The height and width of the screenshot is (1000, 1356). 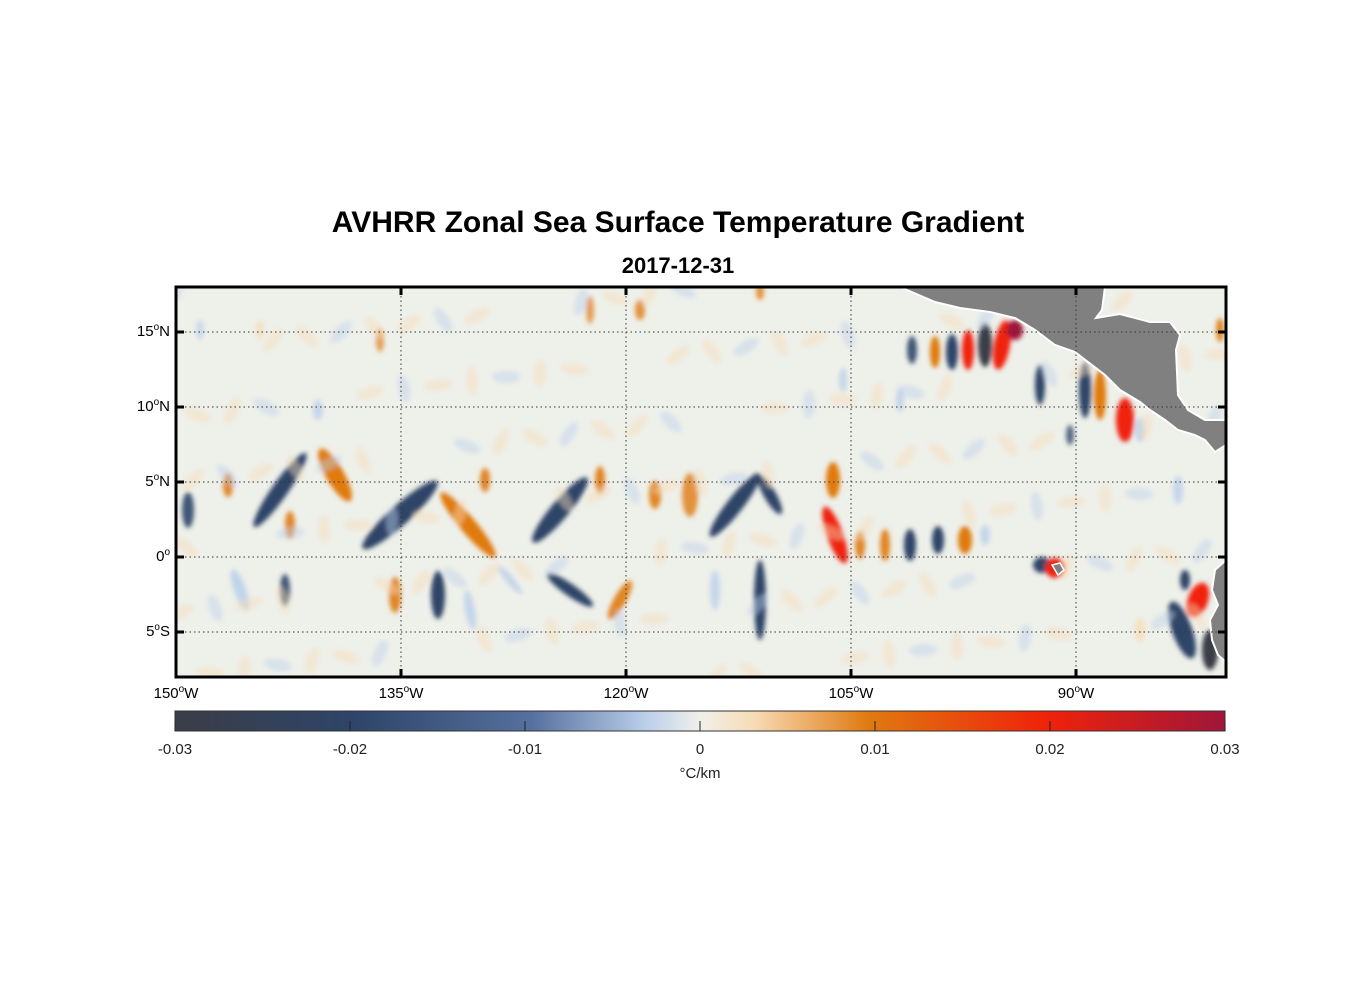 What do you see at coordinates (700, 726) in the screenshot?
I see `colorbar-ticks` at bounding box center [700, 726].